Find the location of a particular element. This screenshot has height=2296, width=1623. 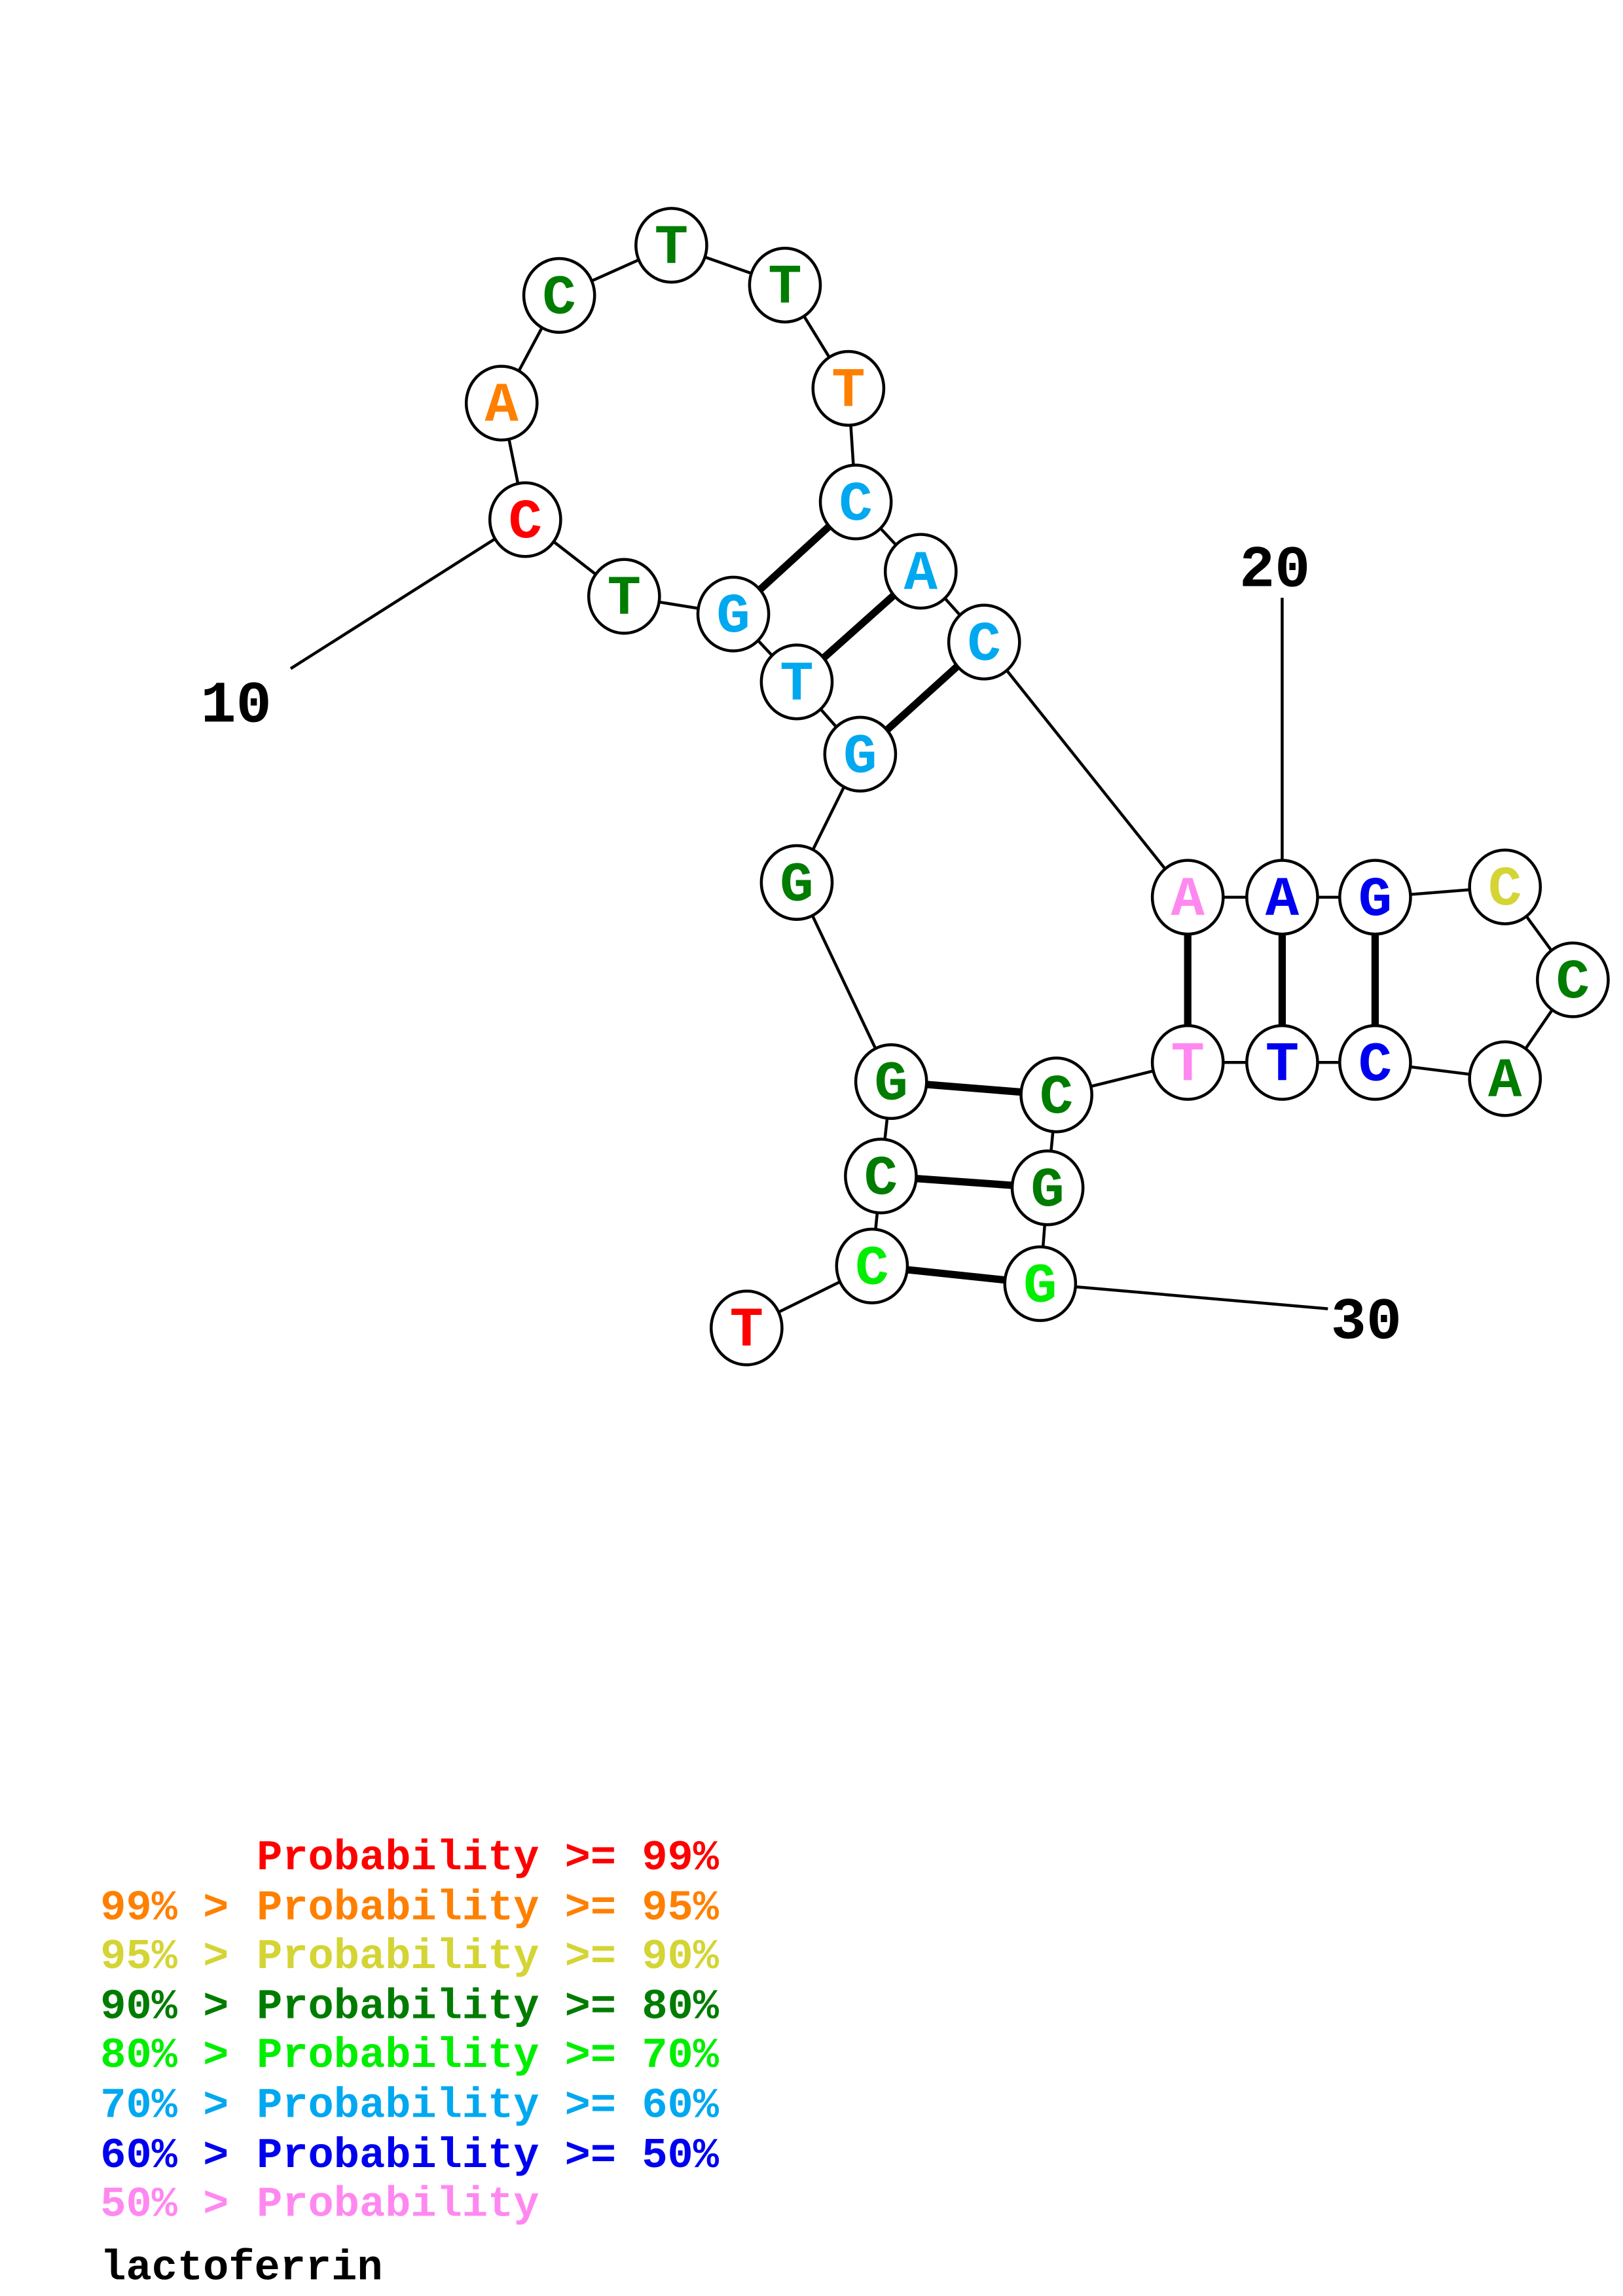

nucleotide-30: G is located at coordinates (1040, 1283).